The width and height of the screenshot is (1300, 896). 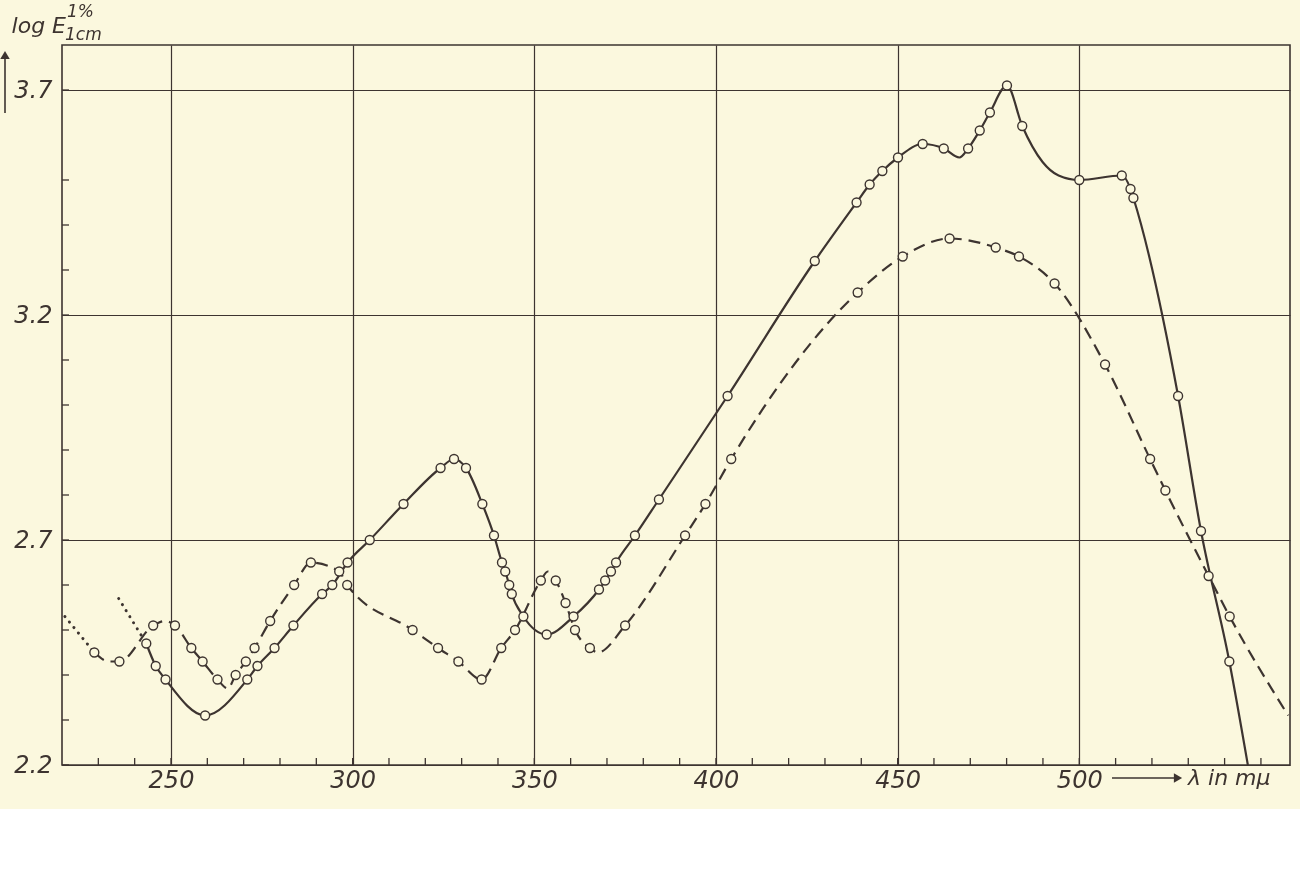 I want to click on x-tick-label: 250, so click(x=171, y=779).